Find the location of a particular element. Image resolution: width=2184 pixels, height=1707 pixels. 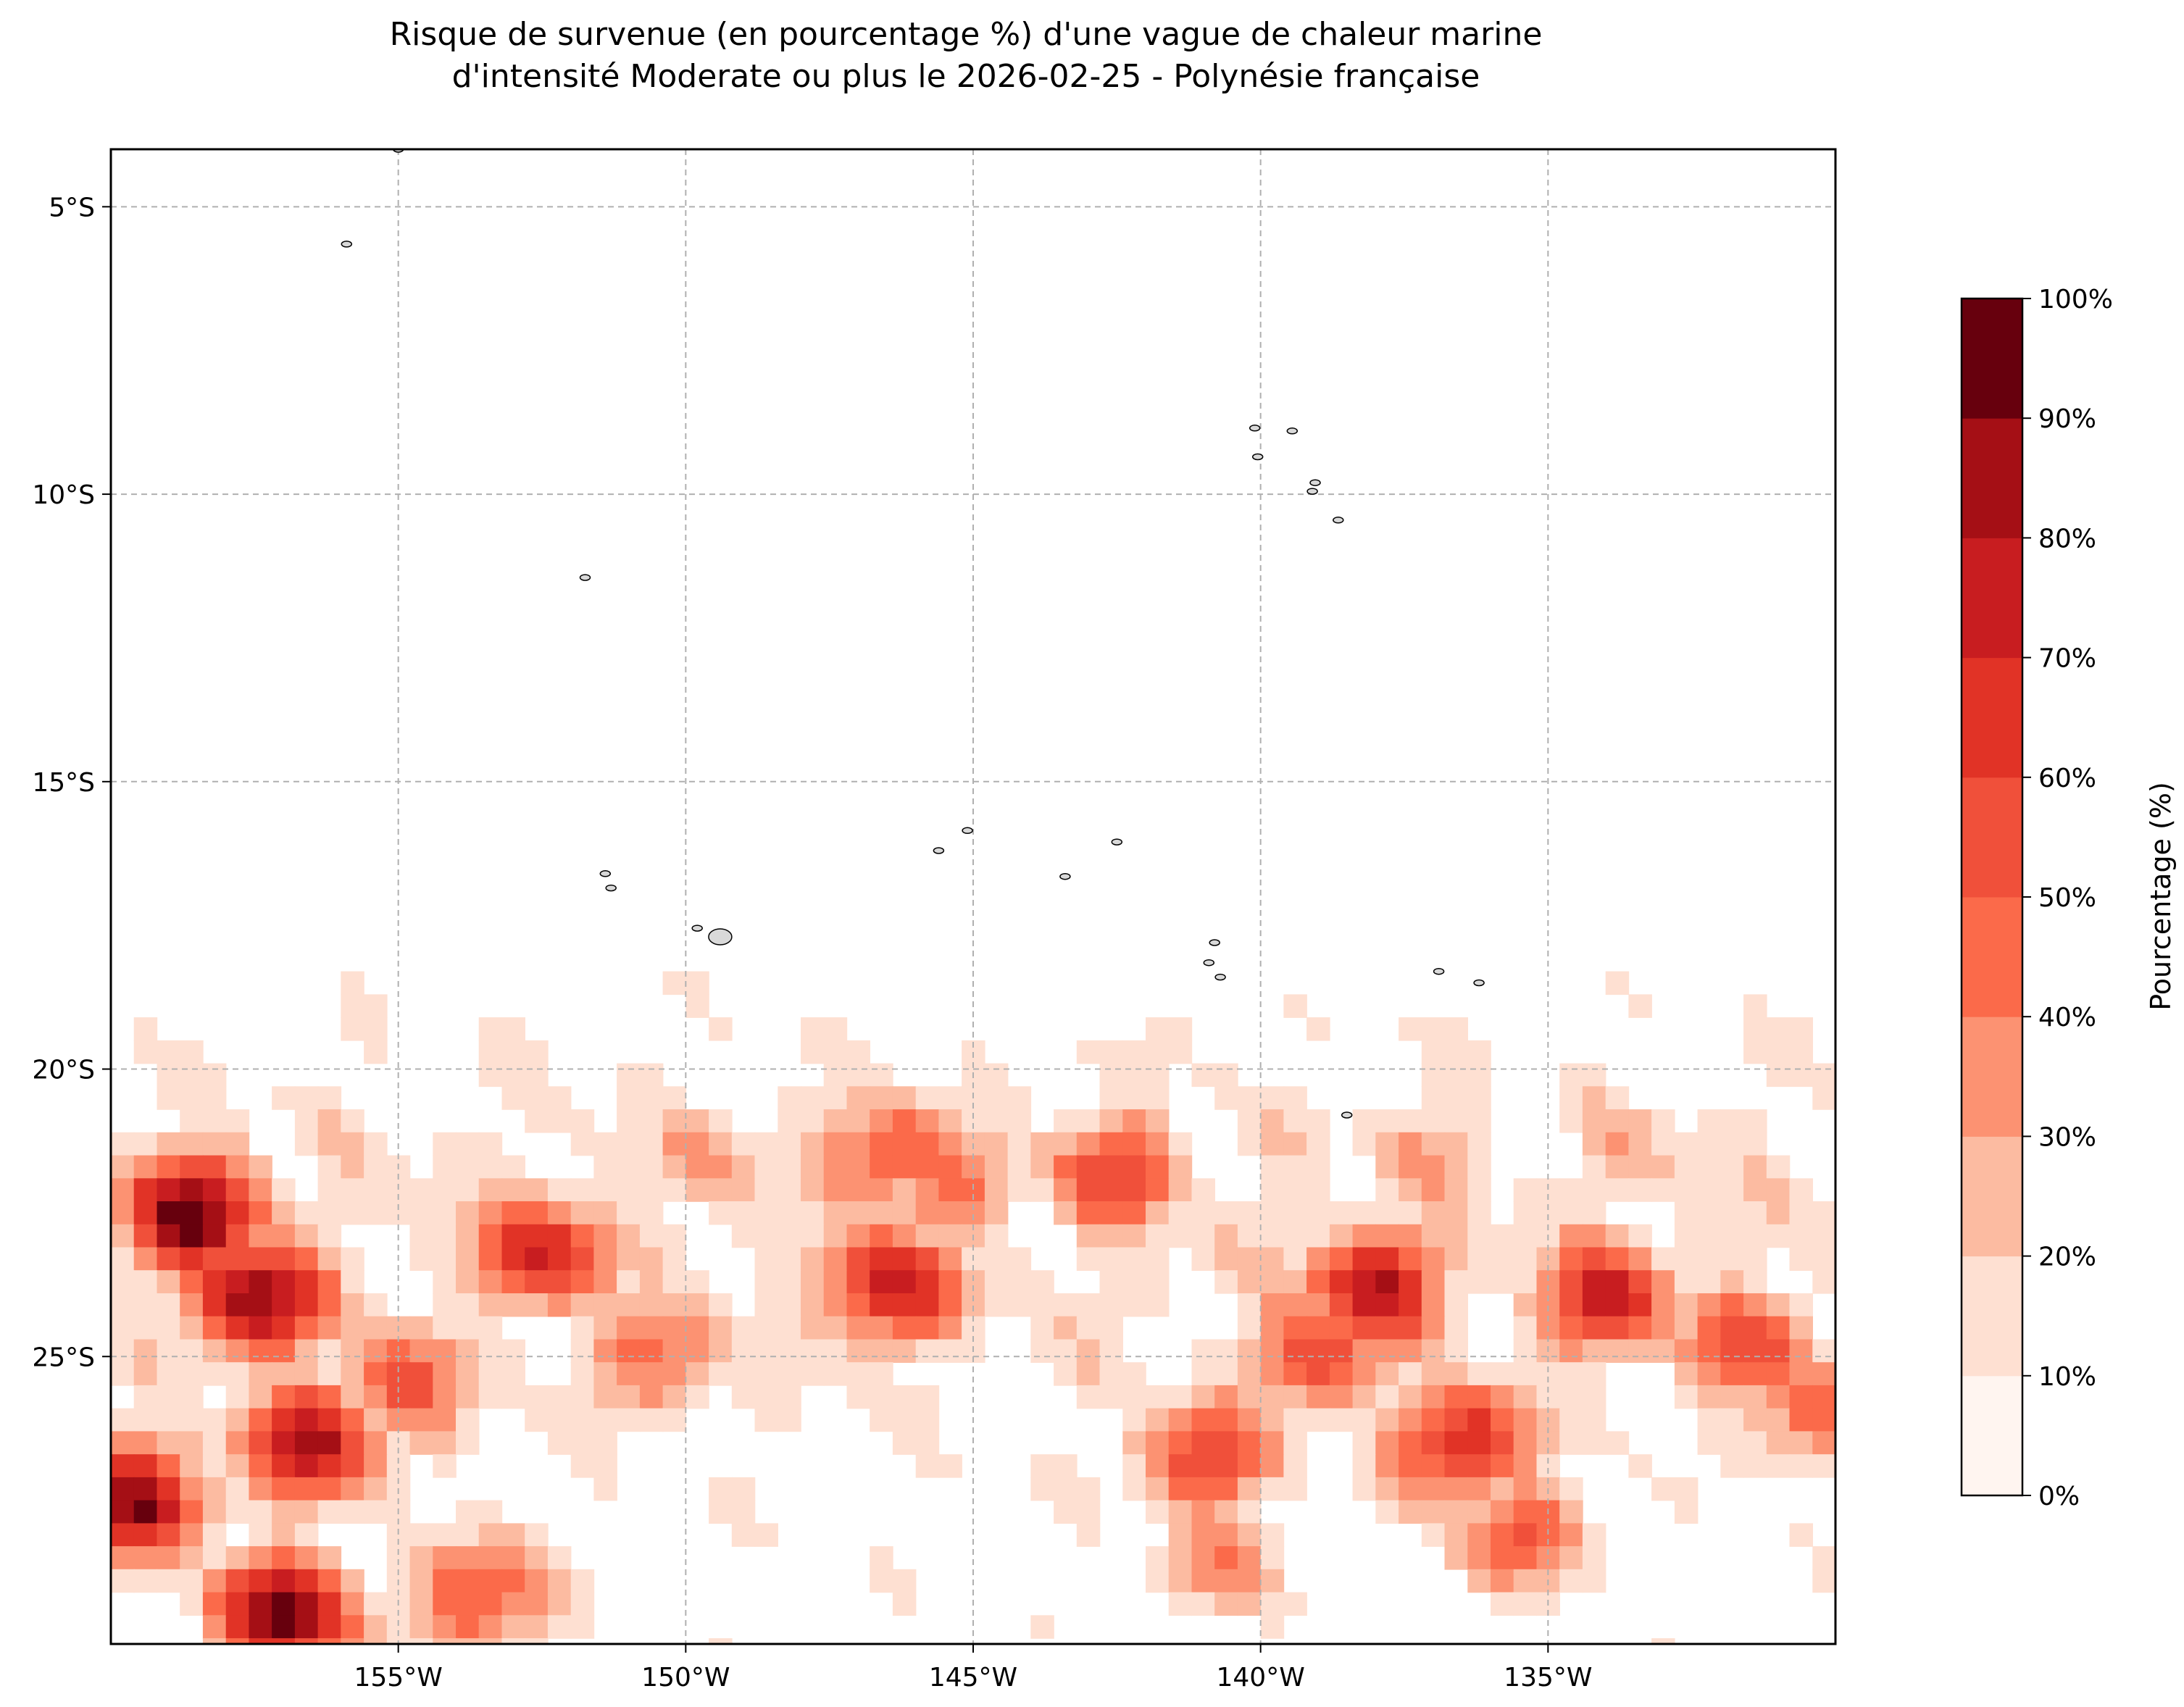

x-tick-label: 140°W is located at coordinates (1261, 1678).